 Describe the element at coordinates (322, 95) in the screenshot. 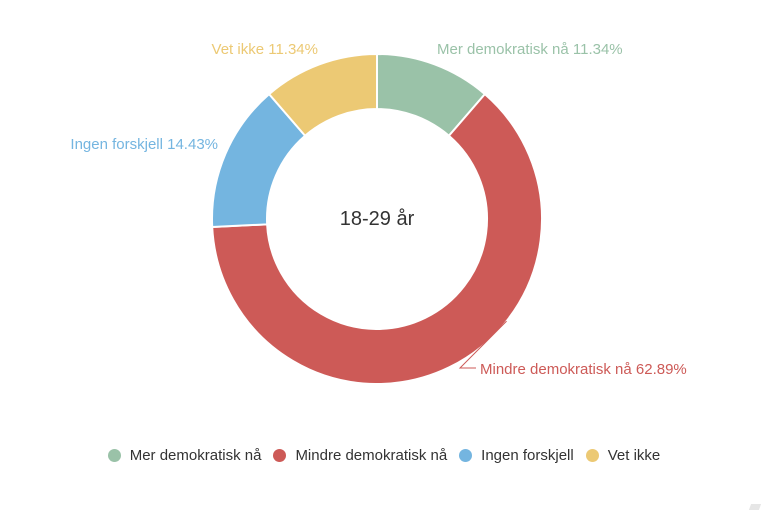

I see `slice-vet-ikke` at that location.